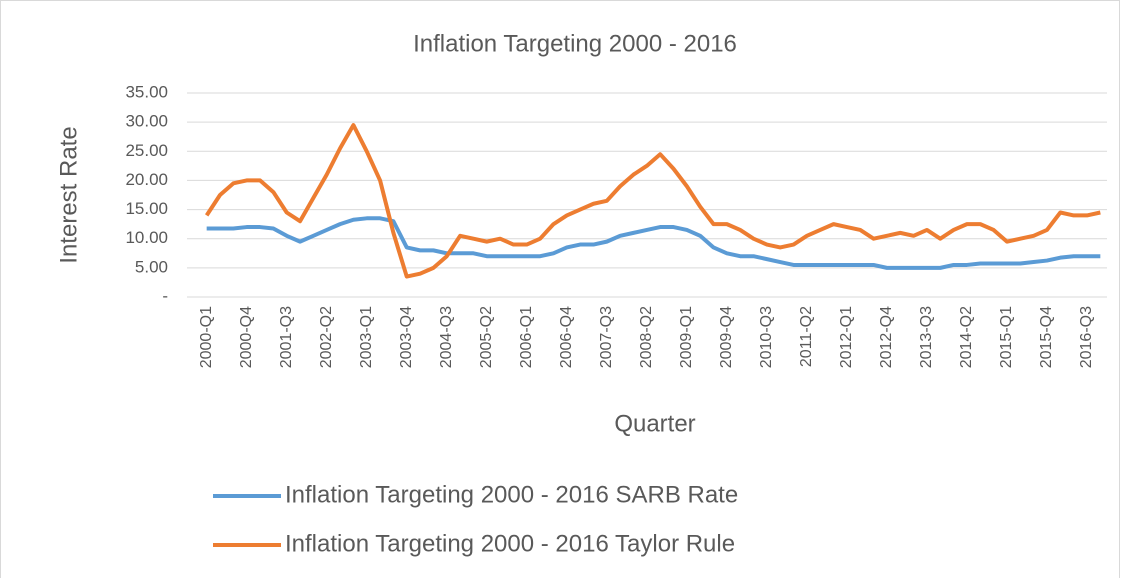 The width and height of the screenshot is (1130, 578). What do you see at coordinates (68, 194) in the screenshot?
I see `y-axis-label: Interest Rate` at bounding box center [68, 194].